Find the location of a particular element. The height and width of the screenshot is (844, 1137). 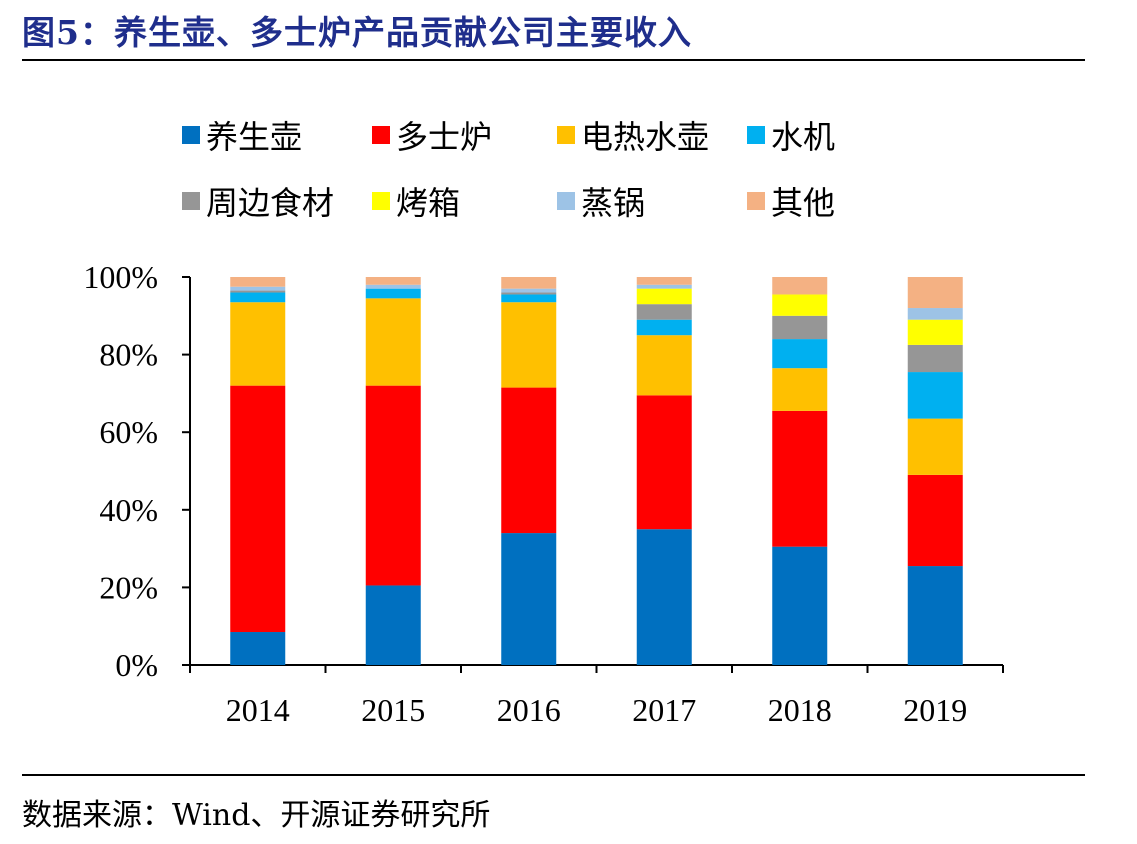

x-tick-label: 2015 is located at coordinates (393, 710).